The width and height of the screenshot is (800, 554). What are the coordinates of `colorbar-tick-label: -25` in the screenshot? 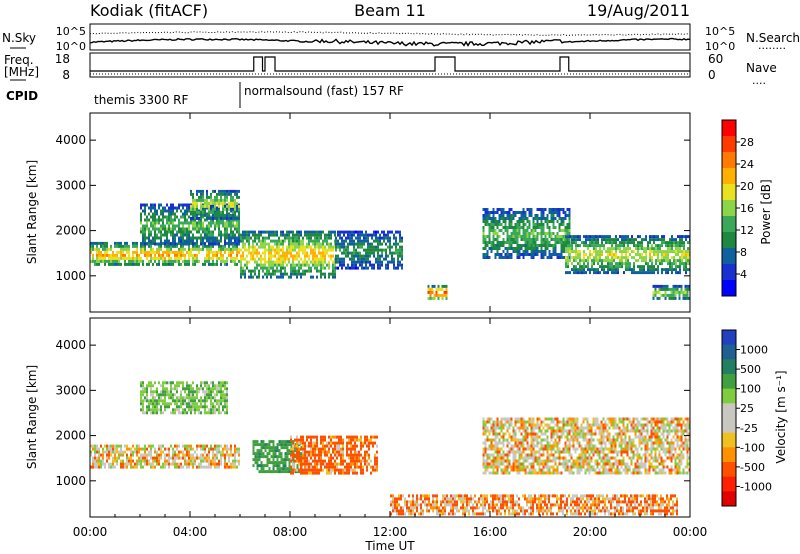 It's located at (749, 428).